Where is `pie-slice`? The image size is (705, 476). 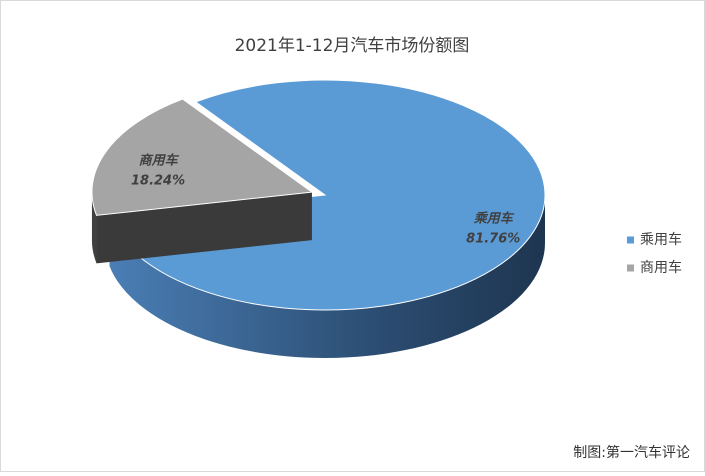
pie-slice is located at coordinates (202, 181).